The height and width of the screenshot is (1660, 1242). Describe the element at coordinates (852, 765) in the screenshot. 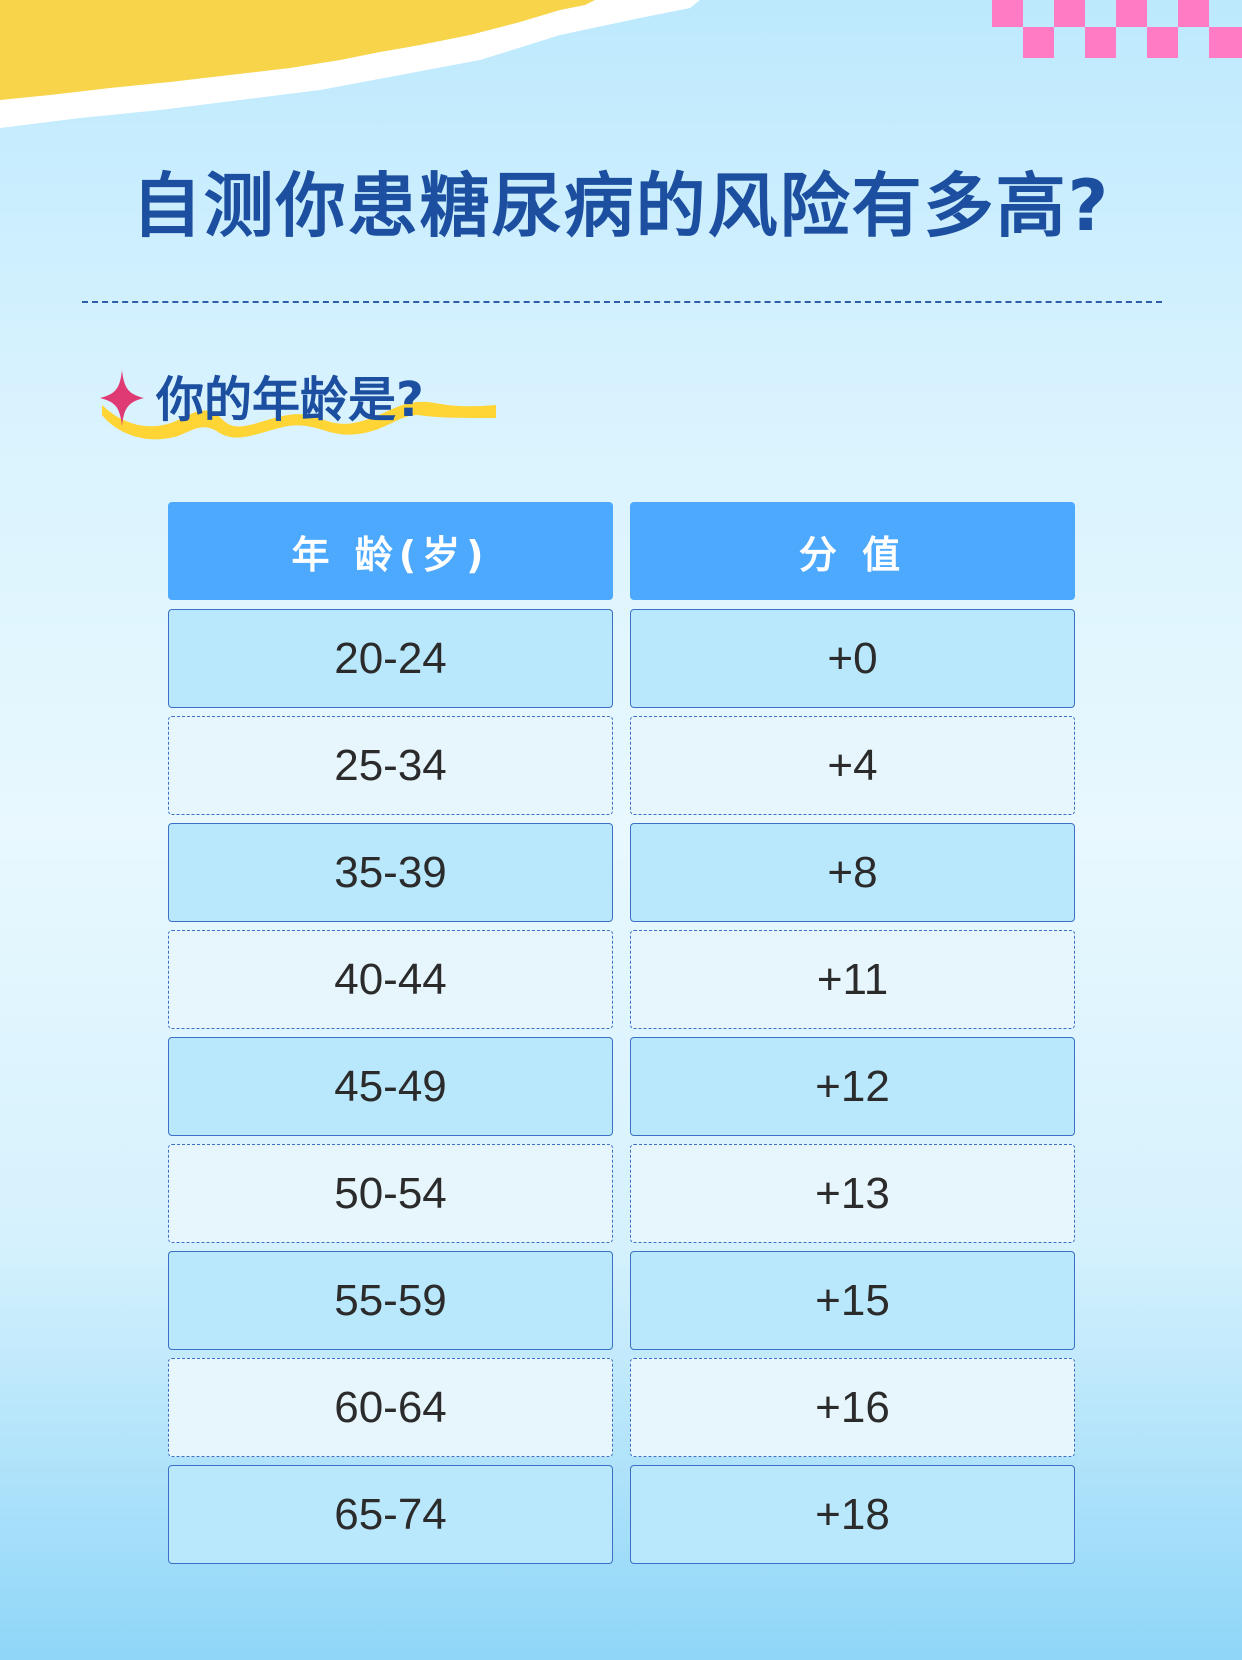

I see `score-cell: +4` at that location.